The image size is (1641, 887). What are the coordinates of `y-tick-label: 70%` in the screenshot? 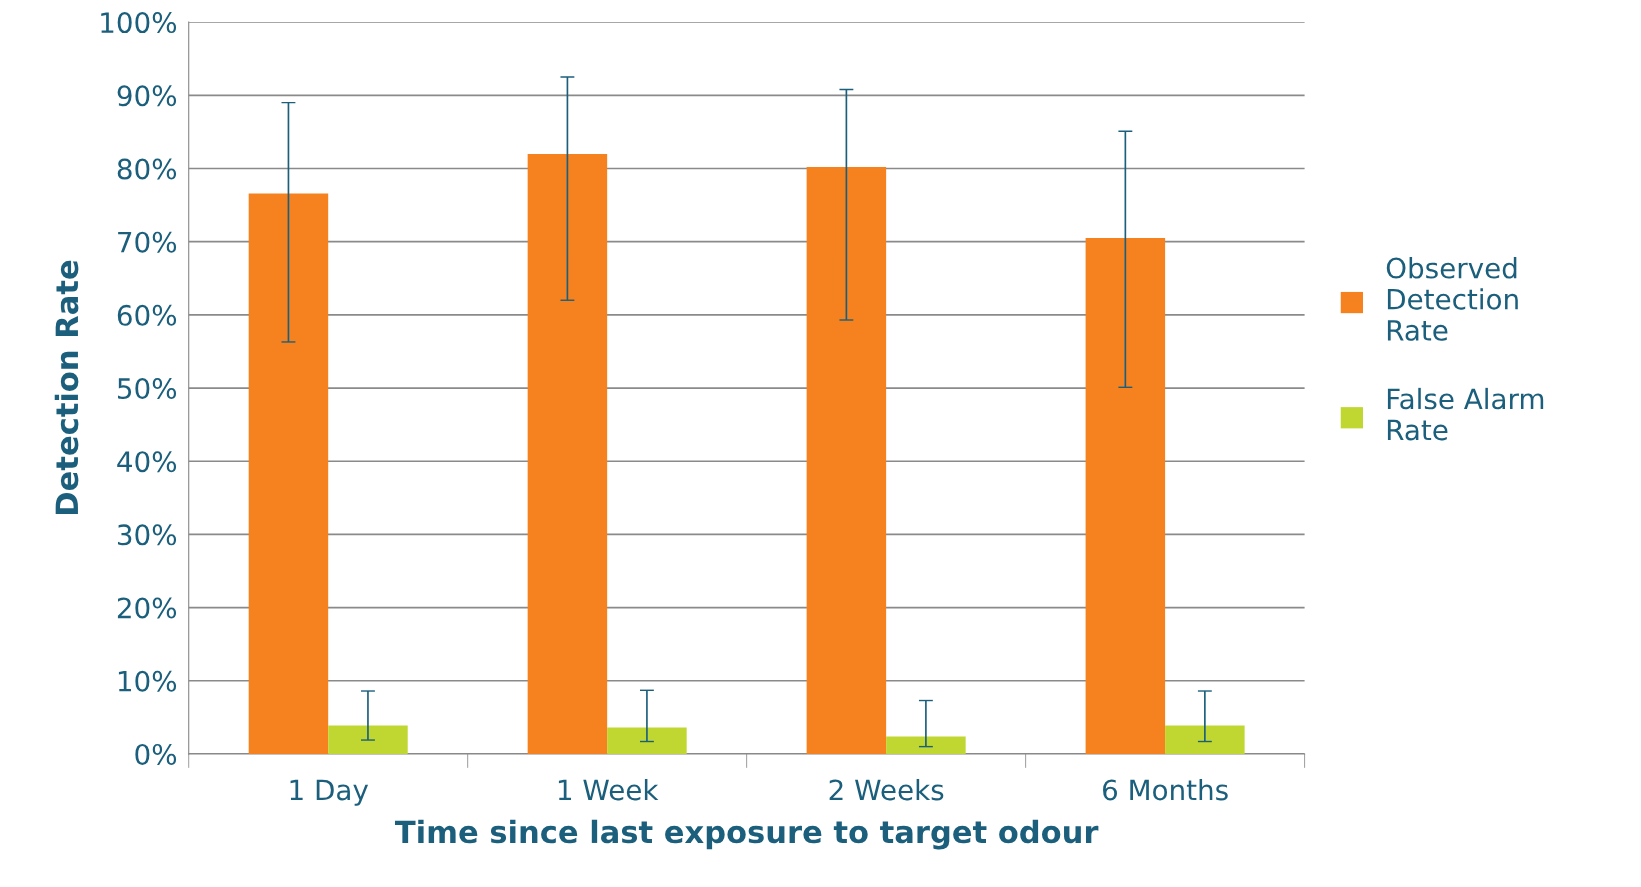 It's located at (147, 242).